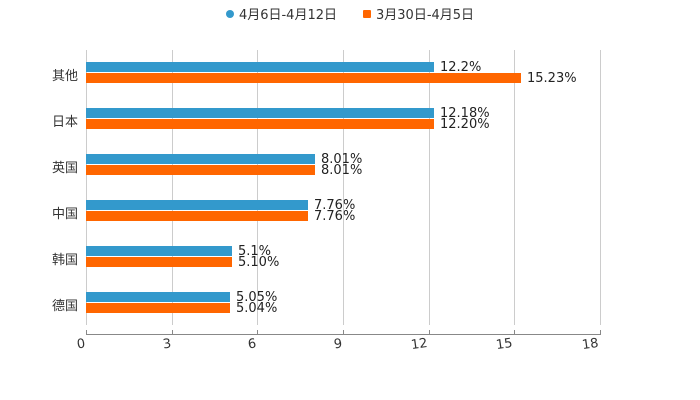 Image resolution: width=700 pixels, height=400 pixels. What do you see at coordinates (229, 13) in the screenshot?
I see `series-1-circle-icon` at bounding box center [229, 13].